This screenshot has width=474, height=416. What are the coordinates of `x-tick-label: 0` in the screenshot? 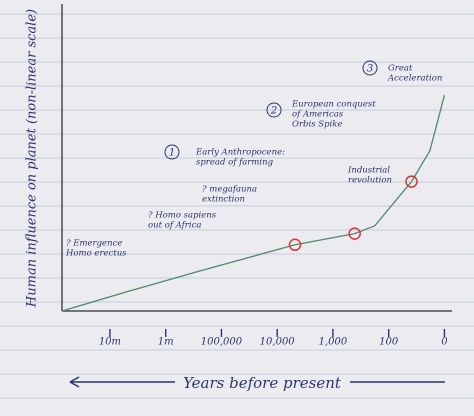 It's located at (444, 342).